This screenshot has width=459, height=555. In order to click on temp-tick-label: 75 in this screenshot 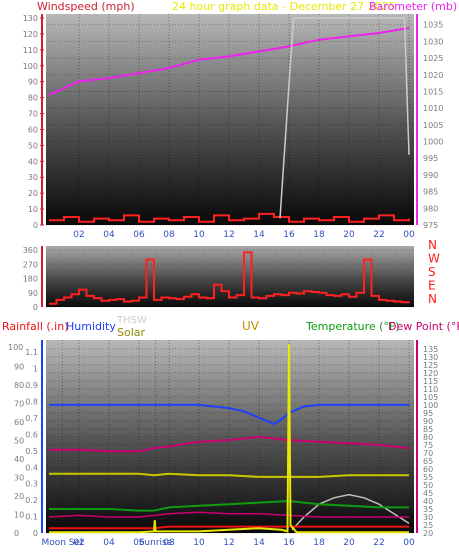, I will do `click(428, 445)`.